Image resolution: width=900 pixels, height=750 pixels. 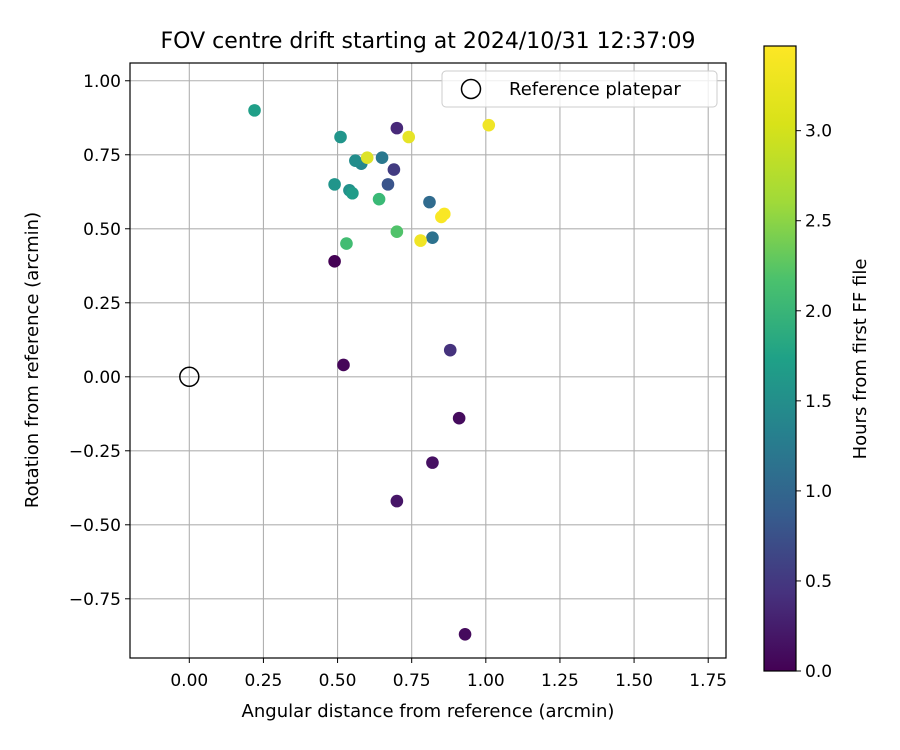 I want to click on colorbar-frame, so click(x=780, y=358).